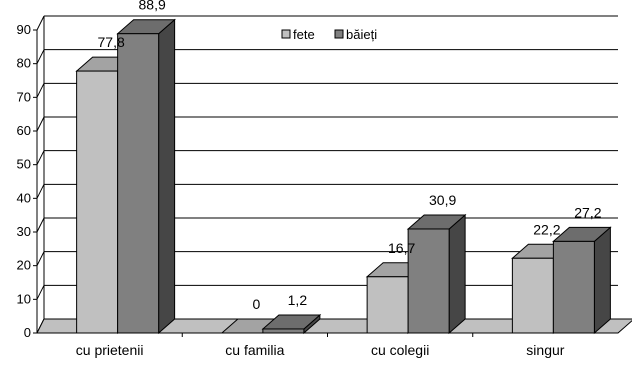  Describe the element at coordinates (24, 29) in the screenshot. I see `y-tick-label: 90` at that location.